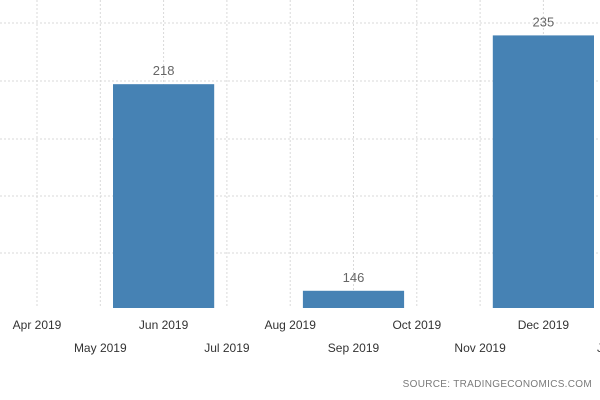  I want to click on source-credit: SOURCE: TRADINGECONOMICS.COM, so click(497, 384).